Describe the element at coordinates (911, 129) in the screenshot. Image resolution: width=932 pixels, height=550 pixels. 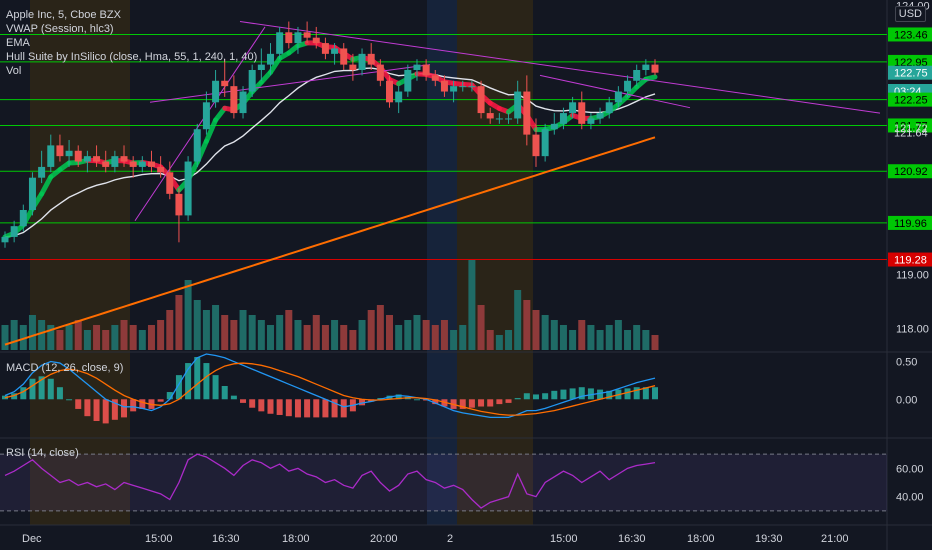
I see `level-price-label: 121.72` at that location.